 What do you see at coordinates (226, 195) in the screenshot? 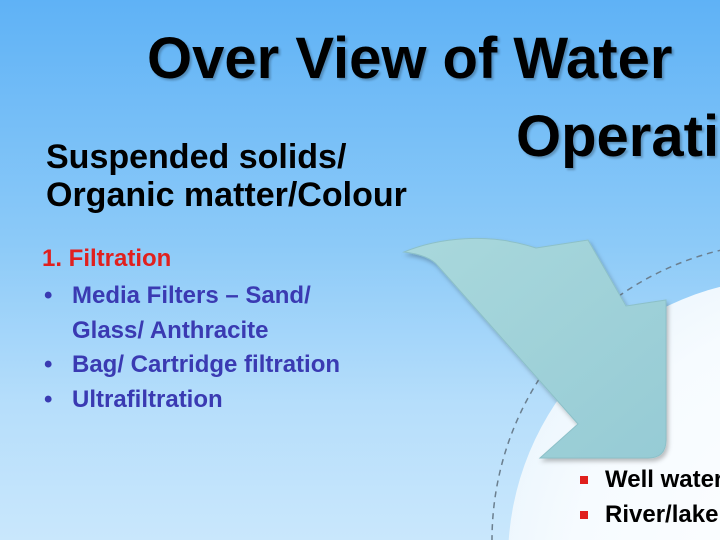
I see `section-heading-line-2: Organic matter/Colour` at bounding box center [226, 195].